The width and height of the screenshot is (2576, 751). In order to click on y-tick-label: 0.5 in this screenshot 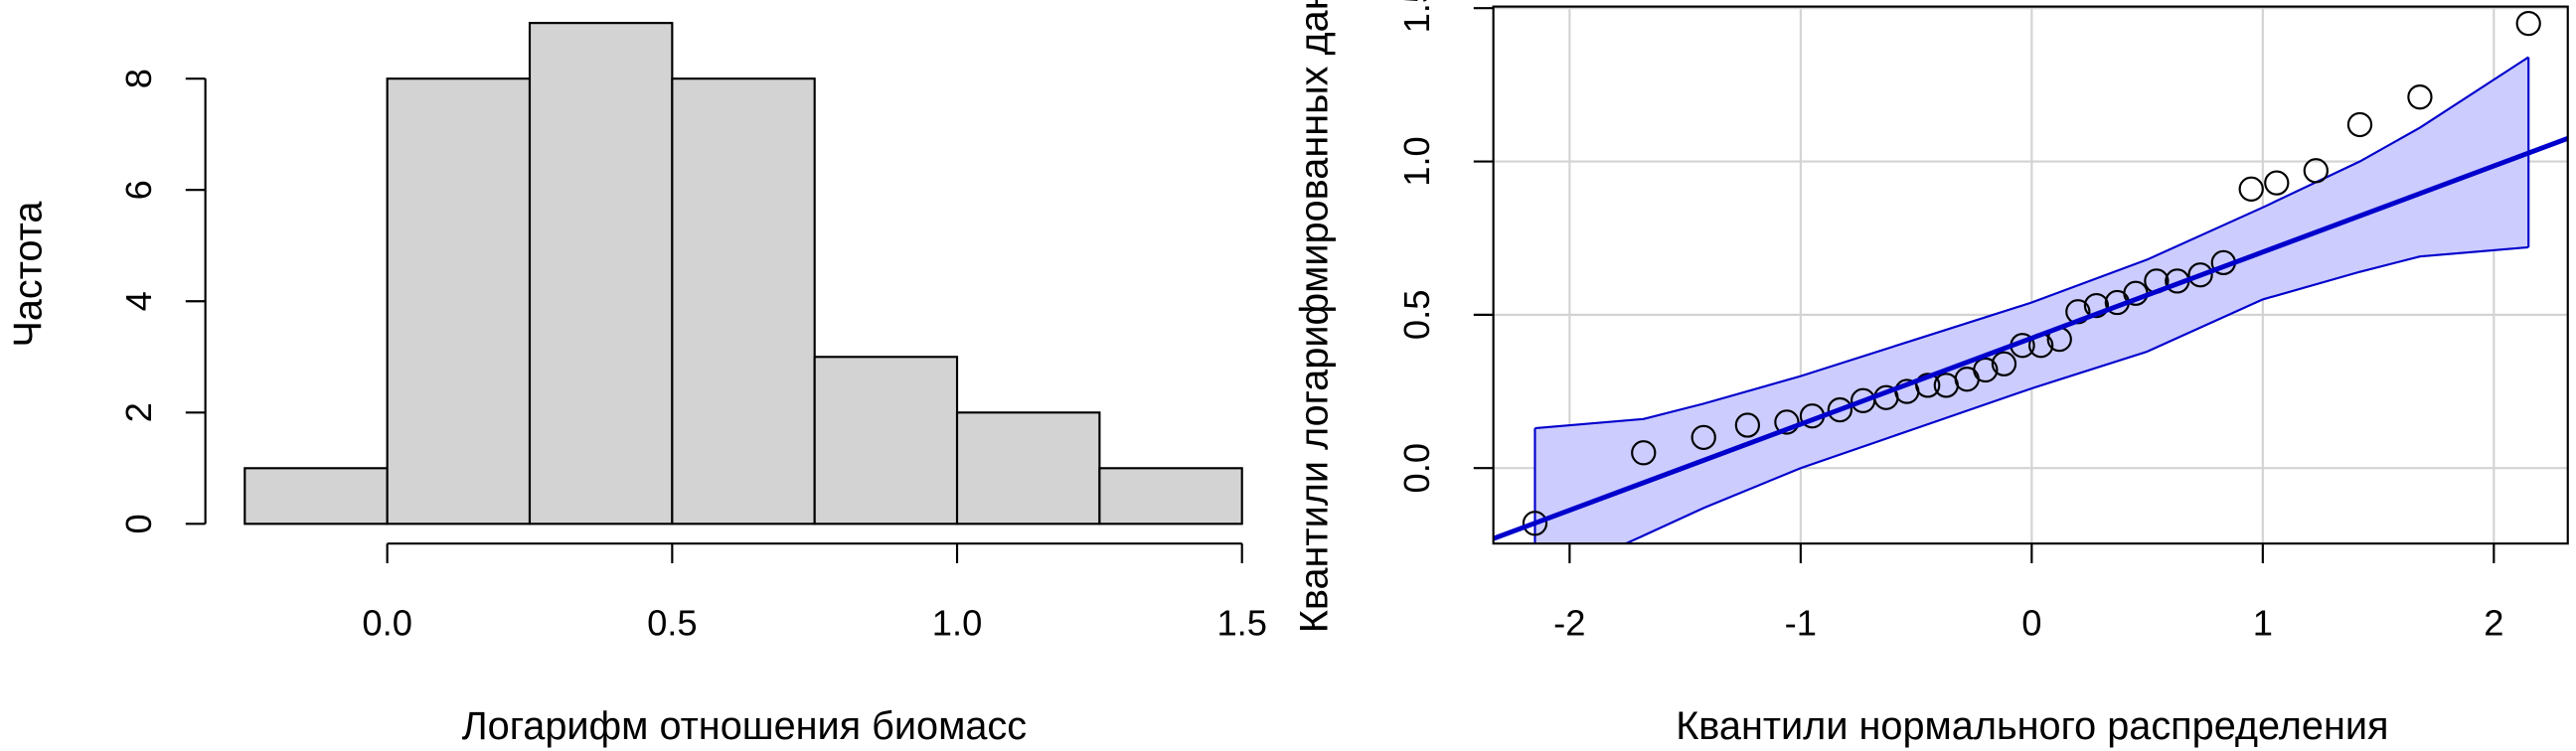, I will do `click(1416, 315)`.